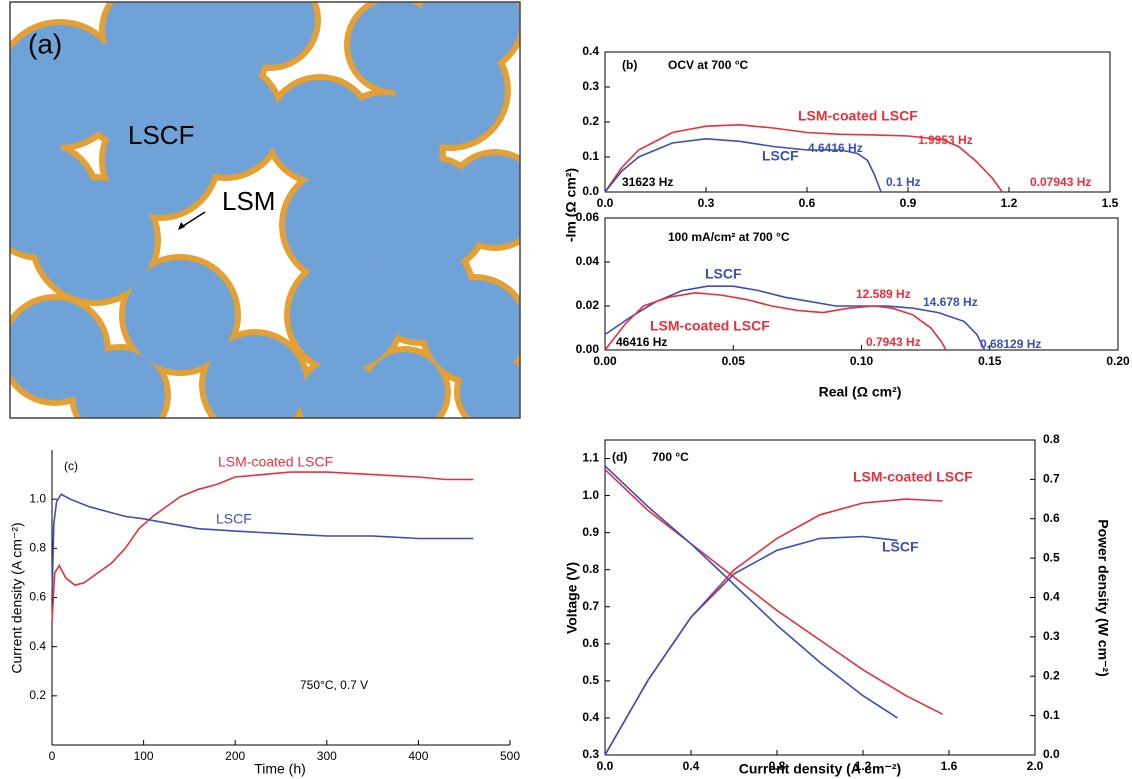 The height and width of the screenshot is (779, 1132). What do you see at coordinates (883, 294) in the screenshot?
I see `annotation: 12.589 Hz` at bounding box center [883, 294].